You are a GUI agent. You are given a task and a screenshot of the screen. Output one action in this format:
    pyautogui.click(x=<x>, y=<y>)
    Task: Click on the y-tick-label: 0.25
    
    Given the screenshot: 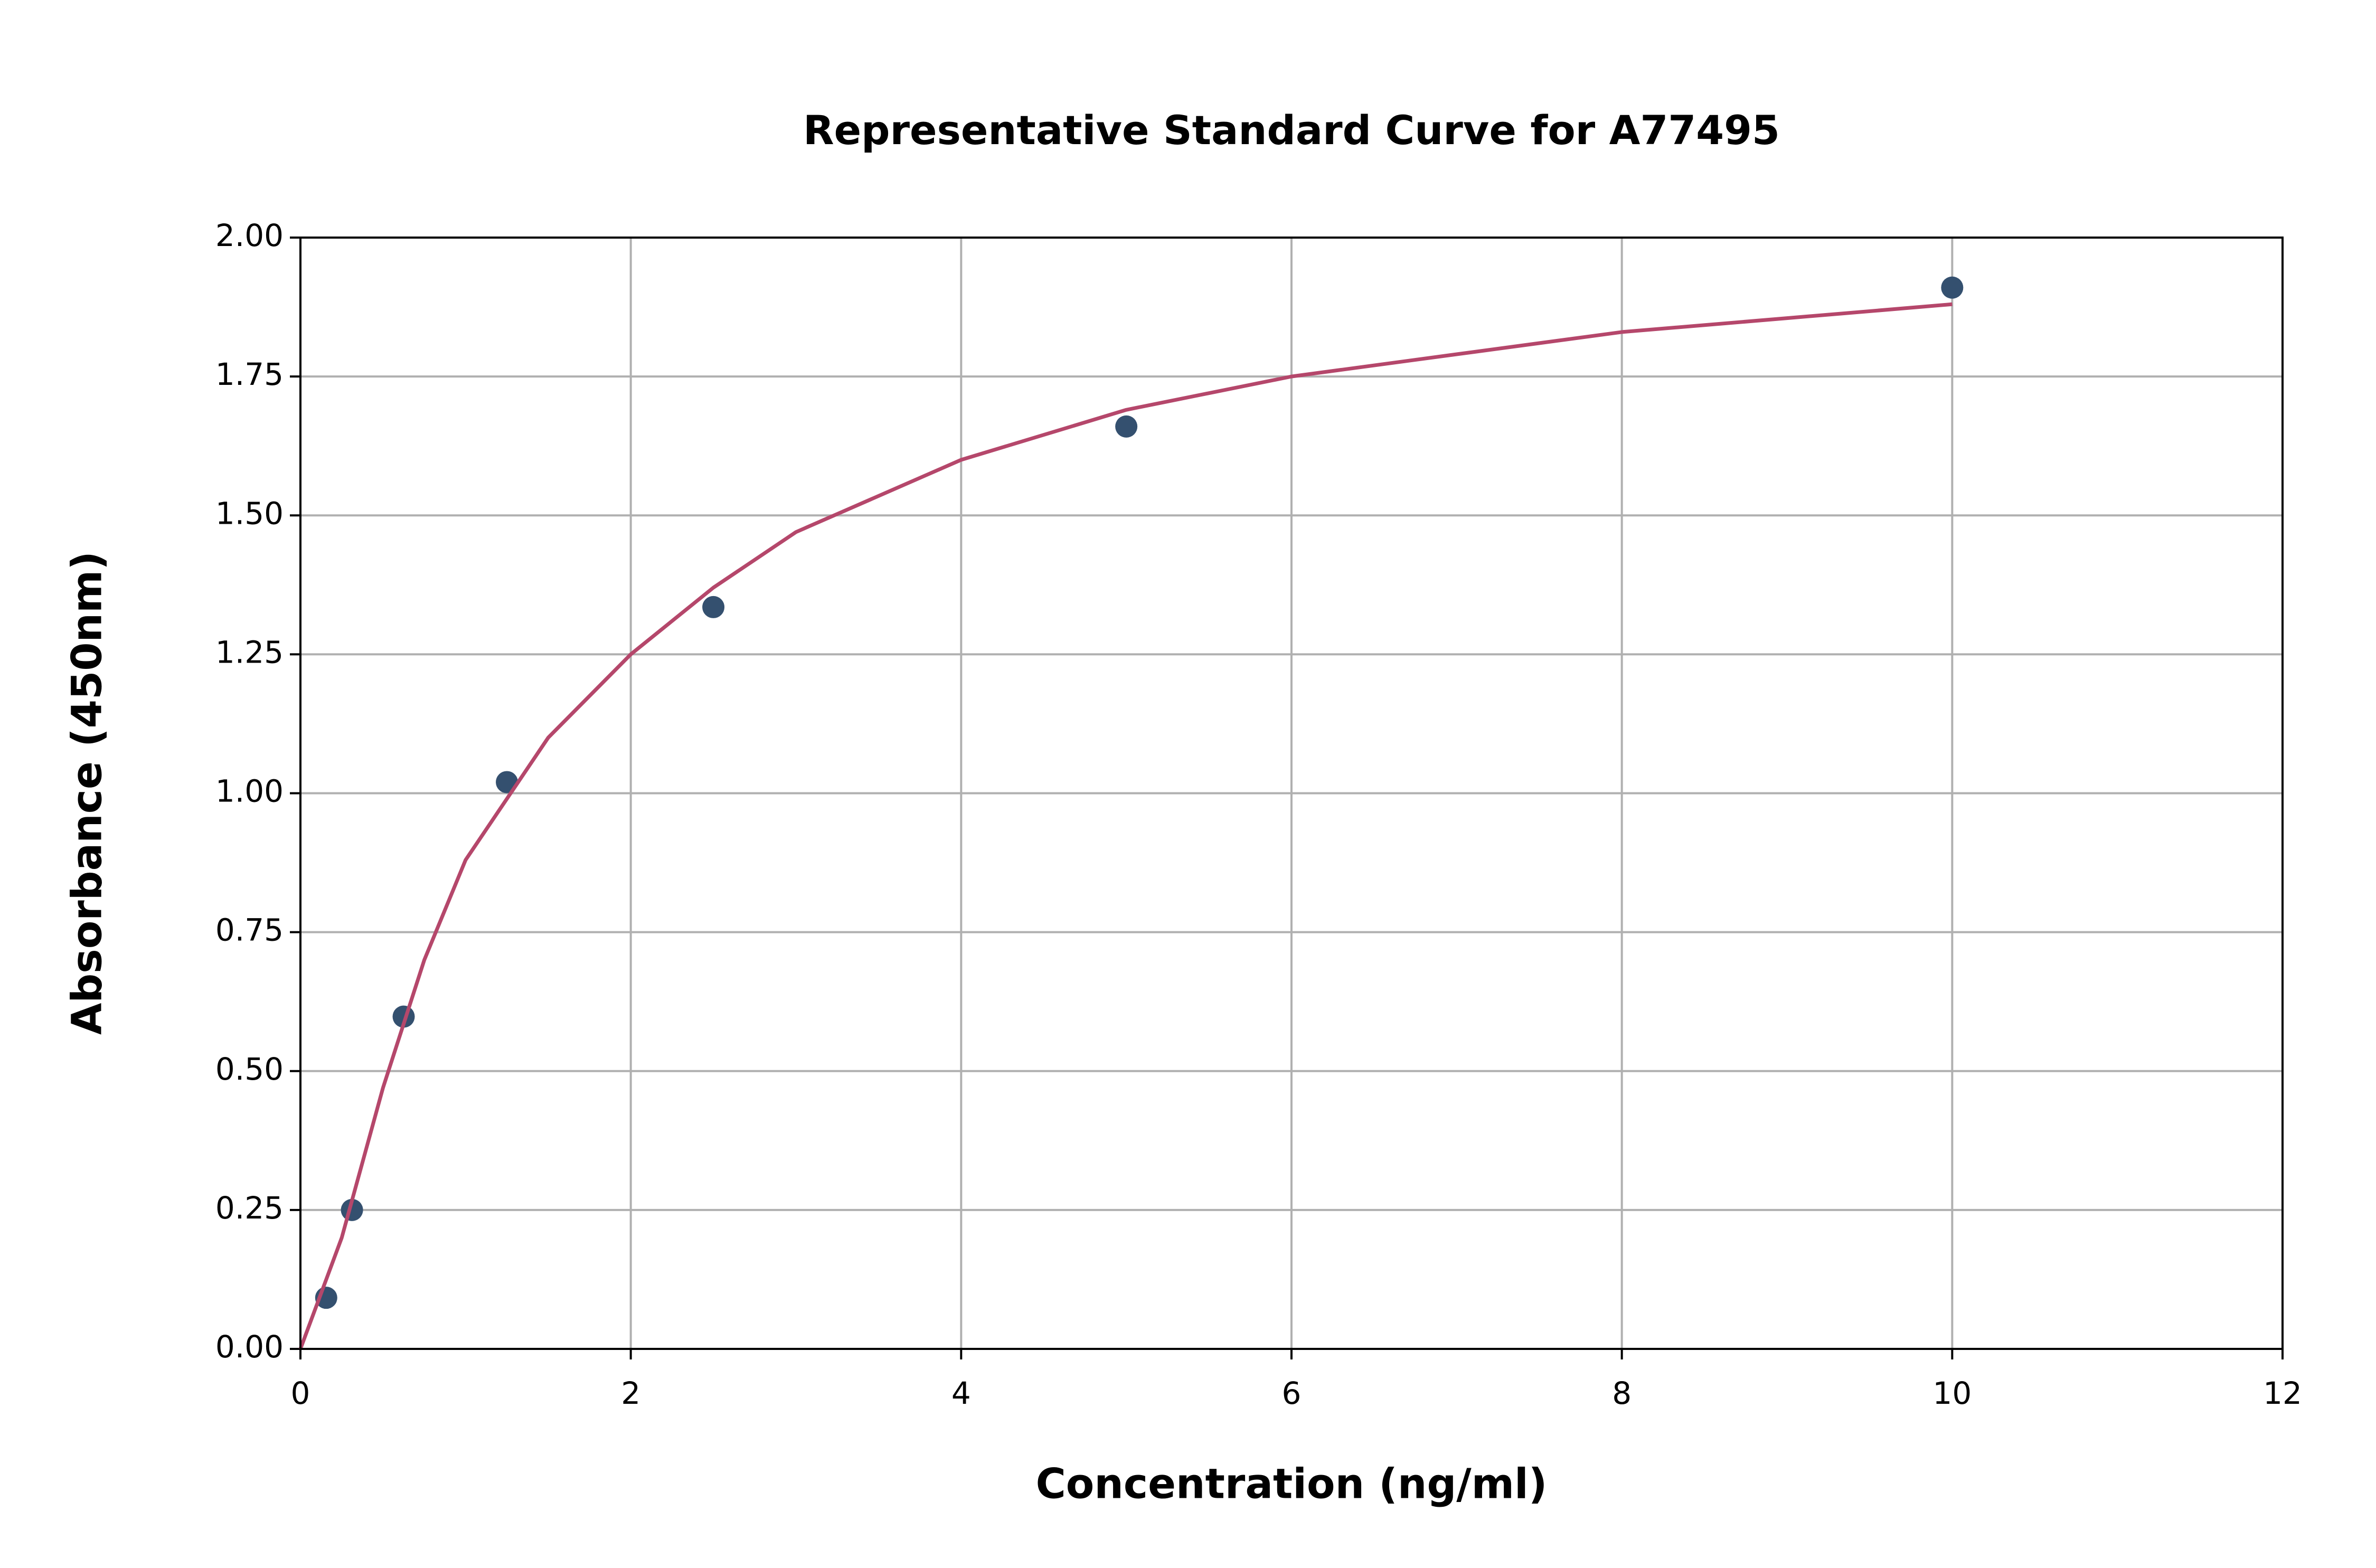 What is the action you would take?
    pyautogui.click(x=250, y=1208)
    